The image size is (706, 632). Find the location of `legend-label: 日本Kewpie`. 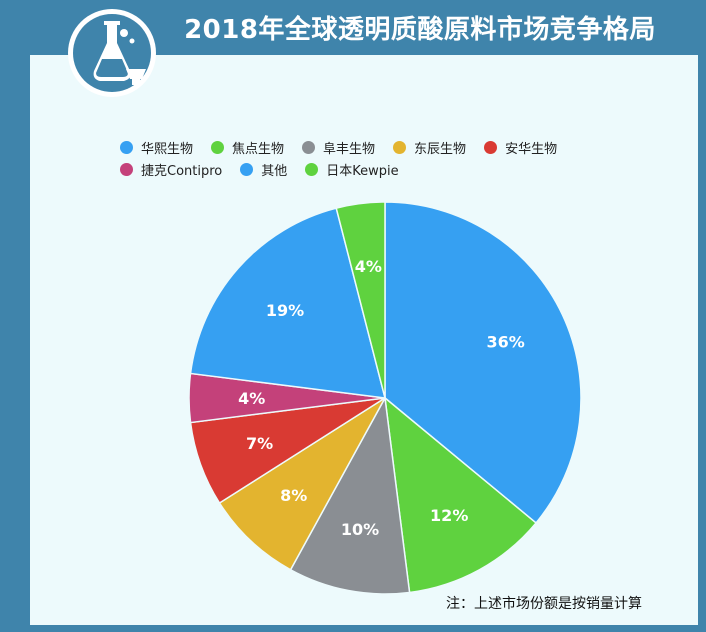

legend-label: 日本Kewpie is located at coordinates (362, 171).